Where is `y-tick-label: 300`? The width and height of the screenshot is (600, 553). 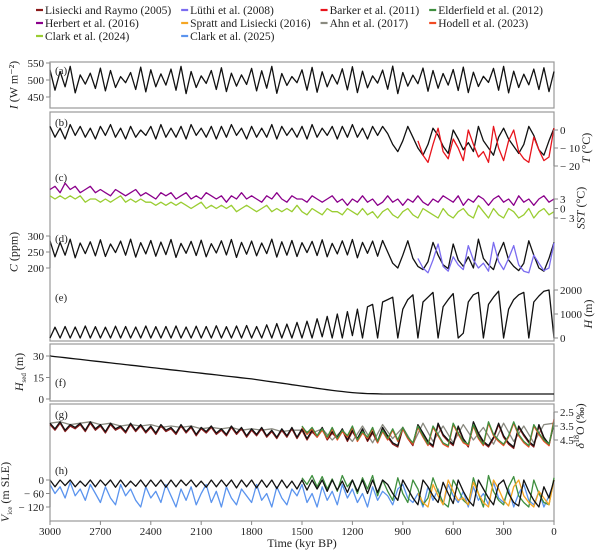 y-tick-label: 300 is located at coordinates (36, 237).